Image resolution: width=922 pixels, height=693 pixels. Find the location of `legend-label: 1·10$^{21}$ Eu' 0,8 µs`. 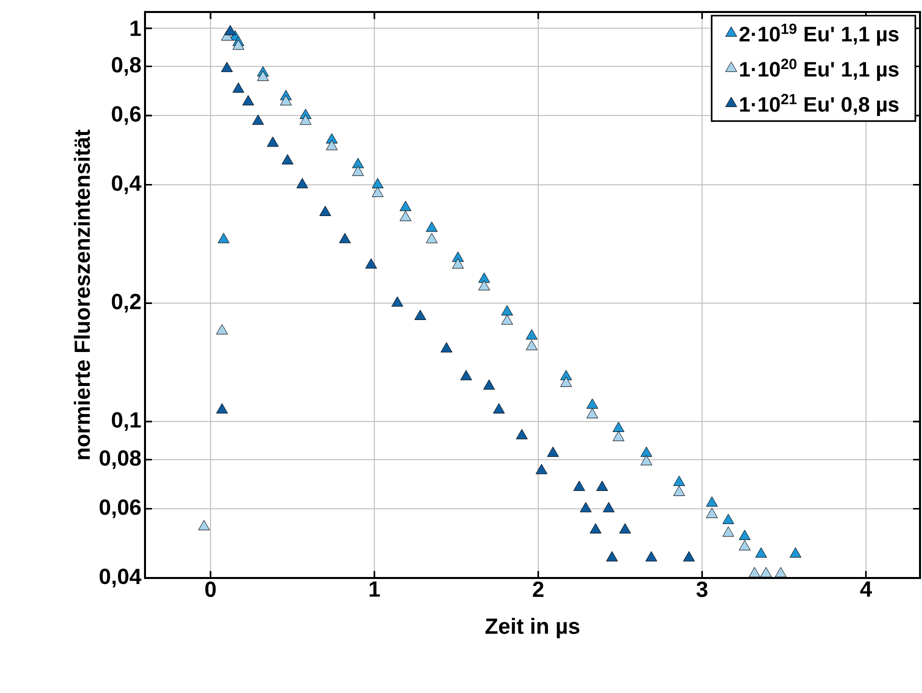

legend-label: 1·10$^{21}$ Eu' 0,8 µs is located at coordinates (819, 105).